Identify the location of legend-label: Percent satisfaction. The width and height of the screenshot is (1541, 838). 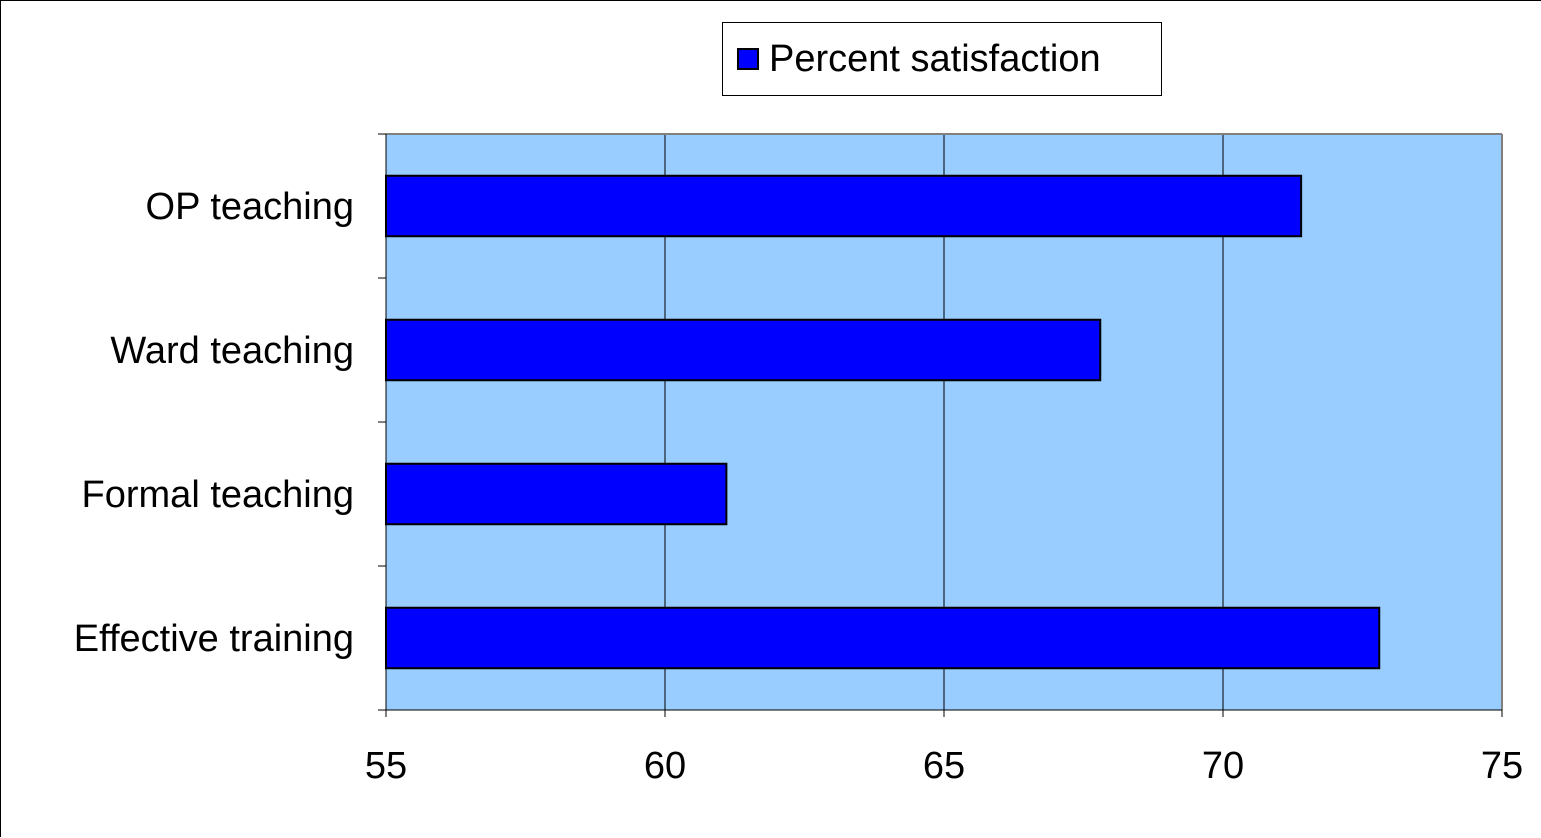
(935, 58).